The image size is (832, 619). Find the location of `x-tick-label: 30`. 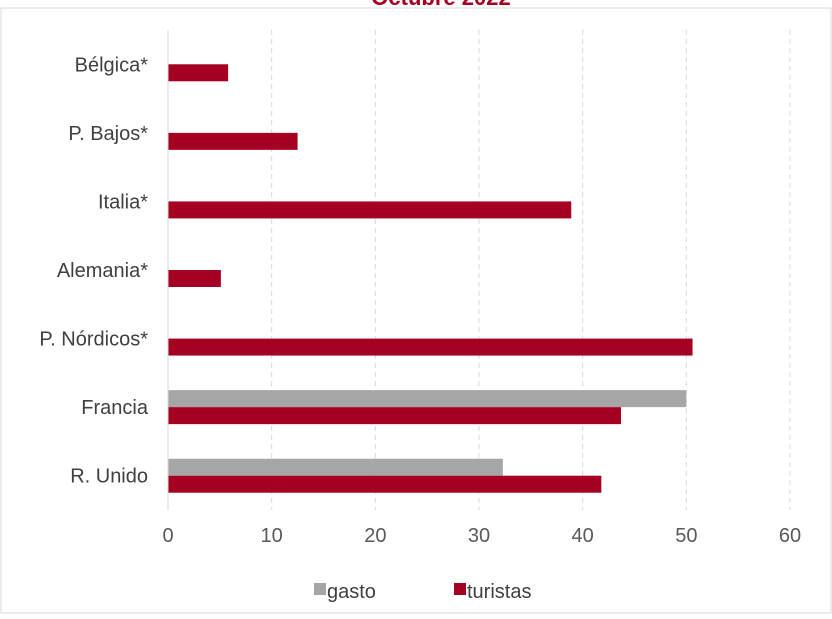

x-tick-label: 30 is located at coordinates (479, 536).